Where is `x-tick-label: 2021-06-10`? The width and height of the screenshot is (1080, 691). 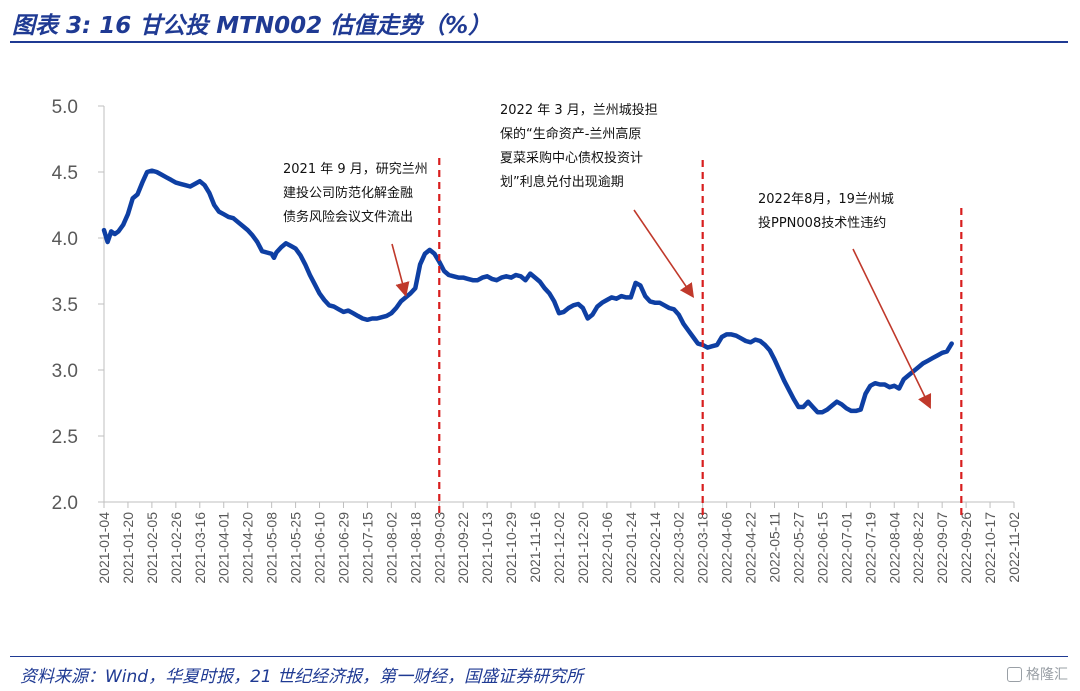
x-tick-label: 2021-06-10 is located at coordinates (320, 548).